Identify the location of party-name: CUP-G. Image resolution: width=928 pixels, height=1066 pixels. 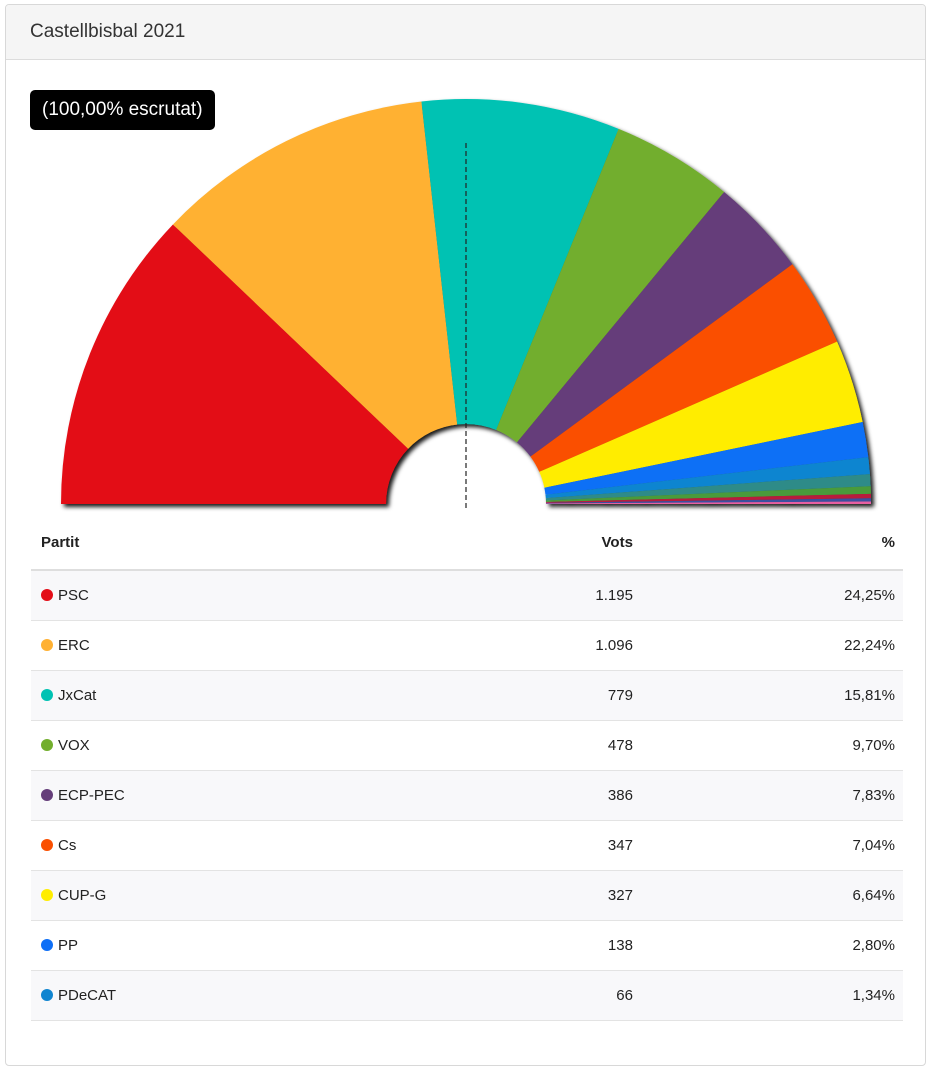
(82, 895).